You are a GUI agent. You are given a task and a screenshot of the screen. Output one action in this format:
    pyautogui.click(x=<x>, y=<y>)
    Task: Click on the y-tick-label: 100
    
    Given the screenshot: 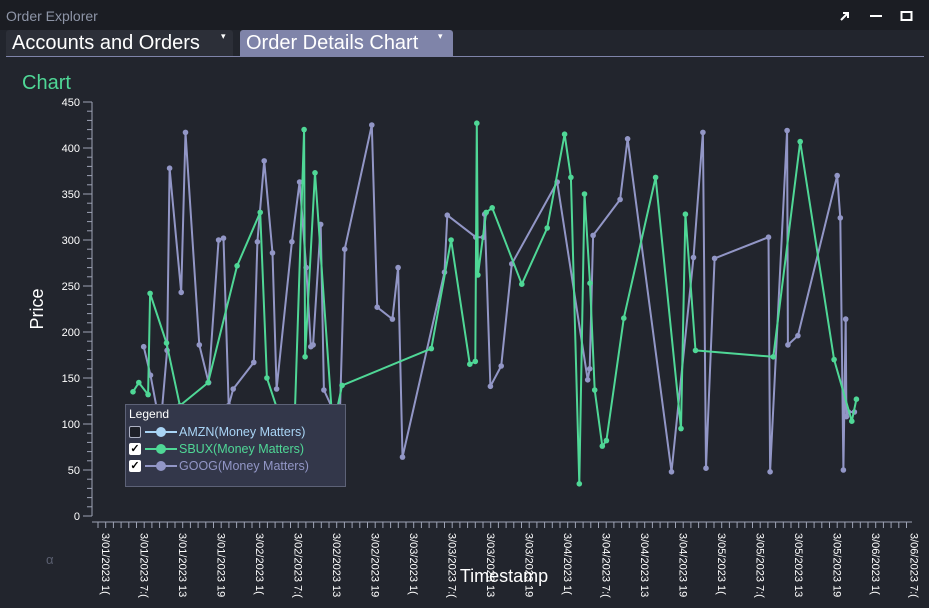 What is the action you would take?
    pyautogui.click(x=71, y=425)
    